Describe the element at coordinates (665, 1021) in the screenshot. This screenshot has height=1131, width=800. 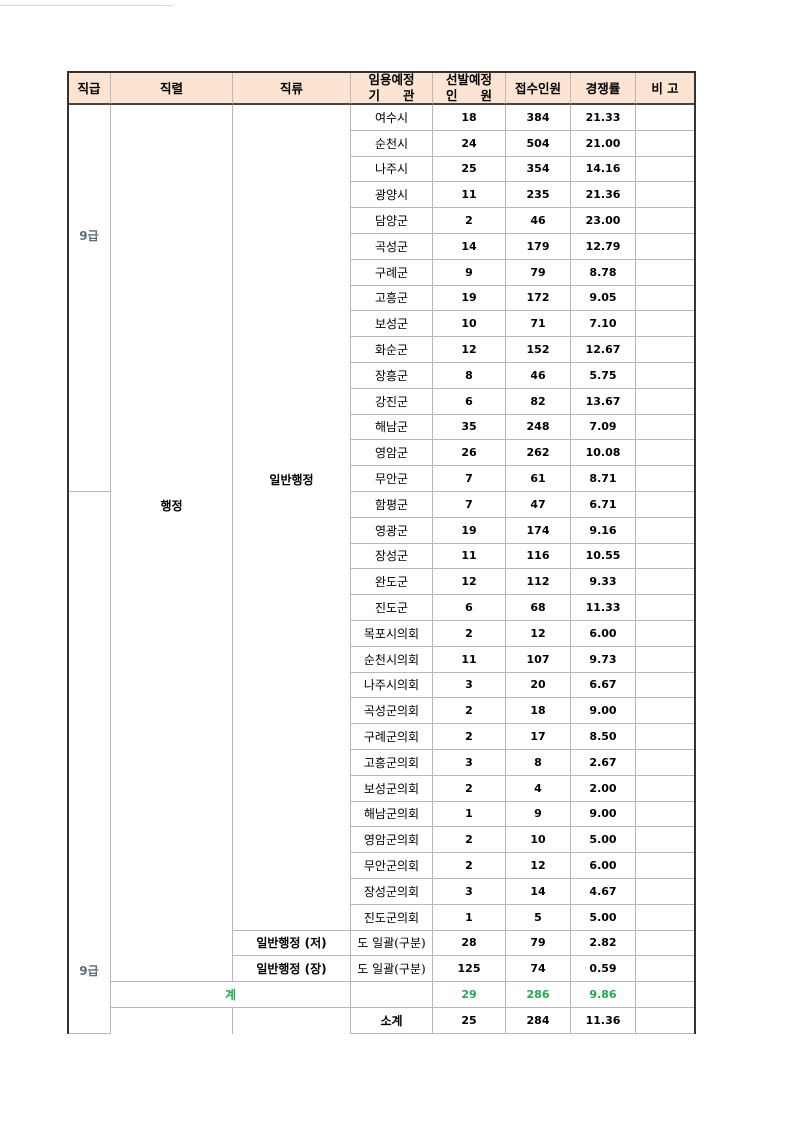
I see `subtotal-note-cell` at that location.